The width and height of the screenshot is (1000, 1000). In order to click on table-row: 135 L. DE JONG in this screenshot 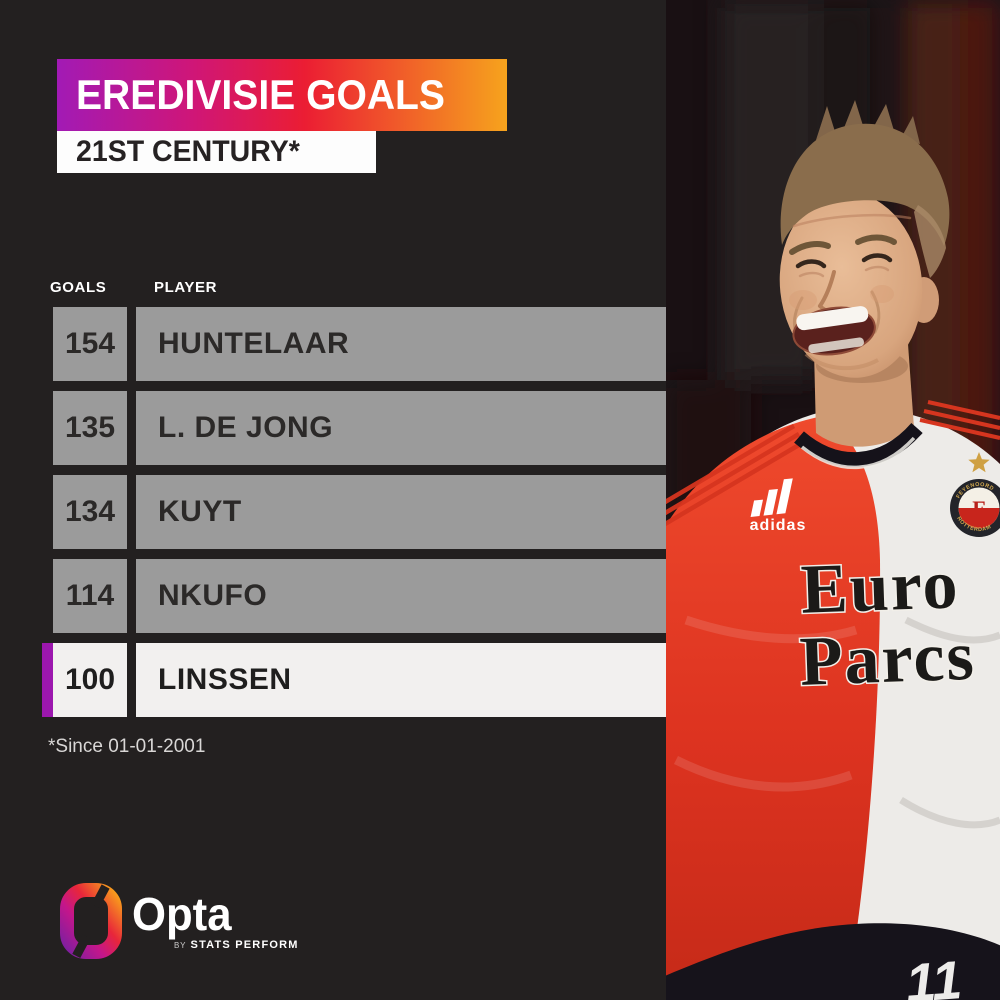, I will do `click(333, 428)`.